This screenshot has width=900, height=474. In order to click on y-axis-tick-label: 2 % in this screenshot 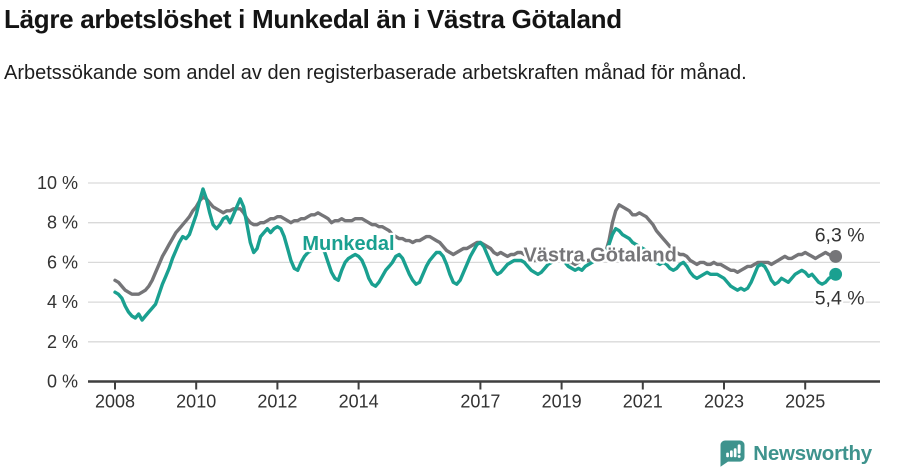, I will do `click(62, 342)`.